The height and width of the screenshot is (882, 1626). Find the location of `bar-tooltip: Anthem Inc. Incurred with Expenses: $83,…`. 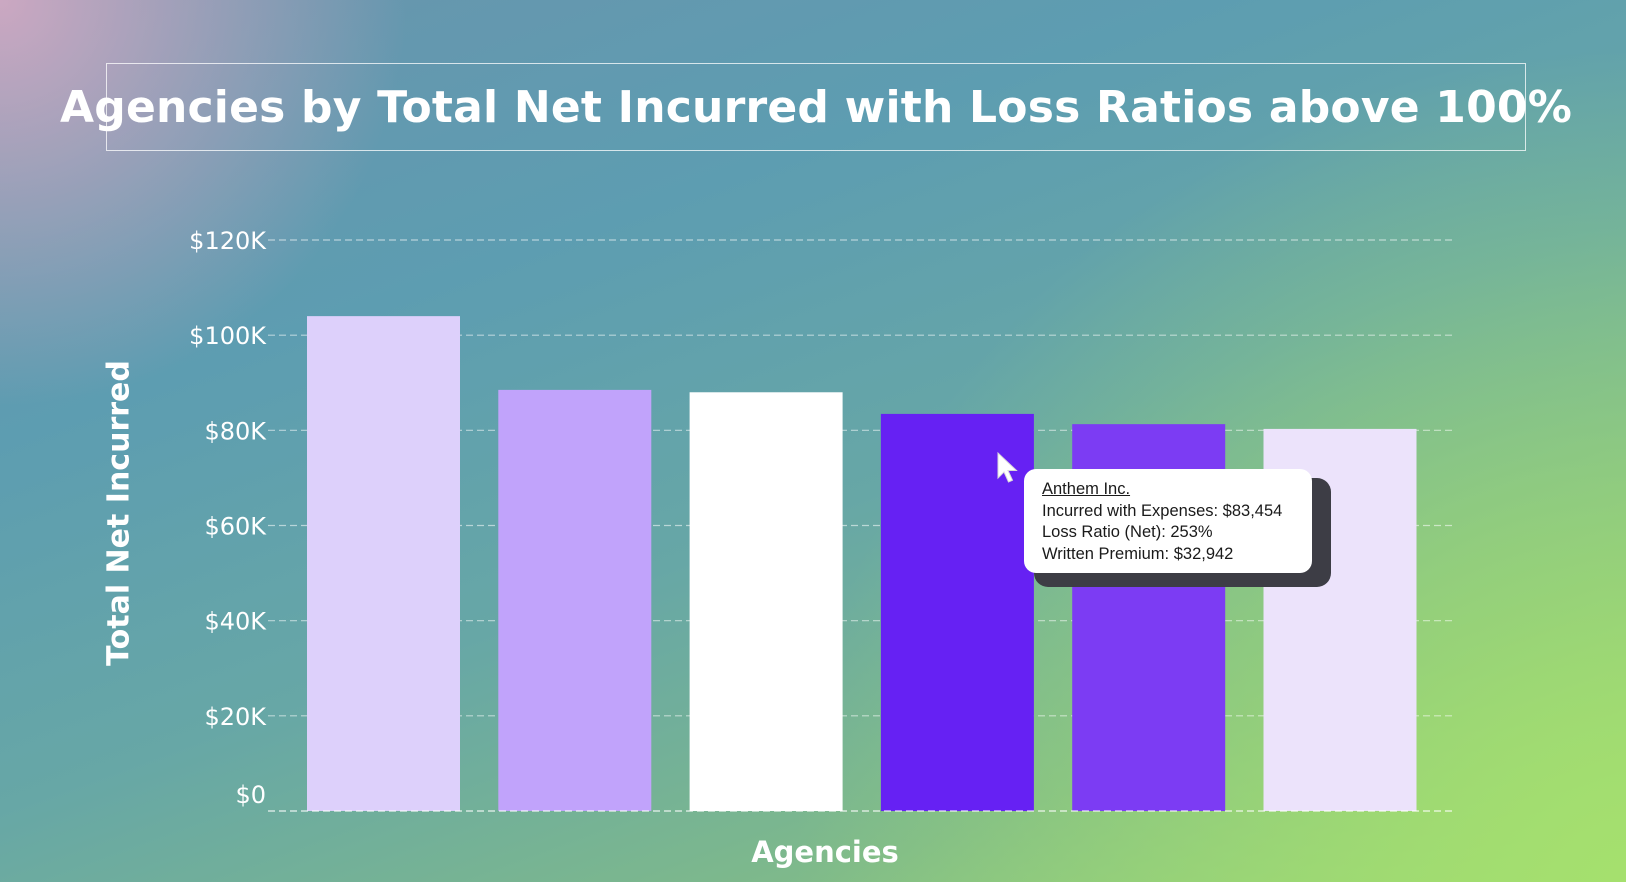

bar-tooltip: Anthem Inc. Incurred with Expenses: $83,… is located at coordinates (1168, 521).